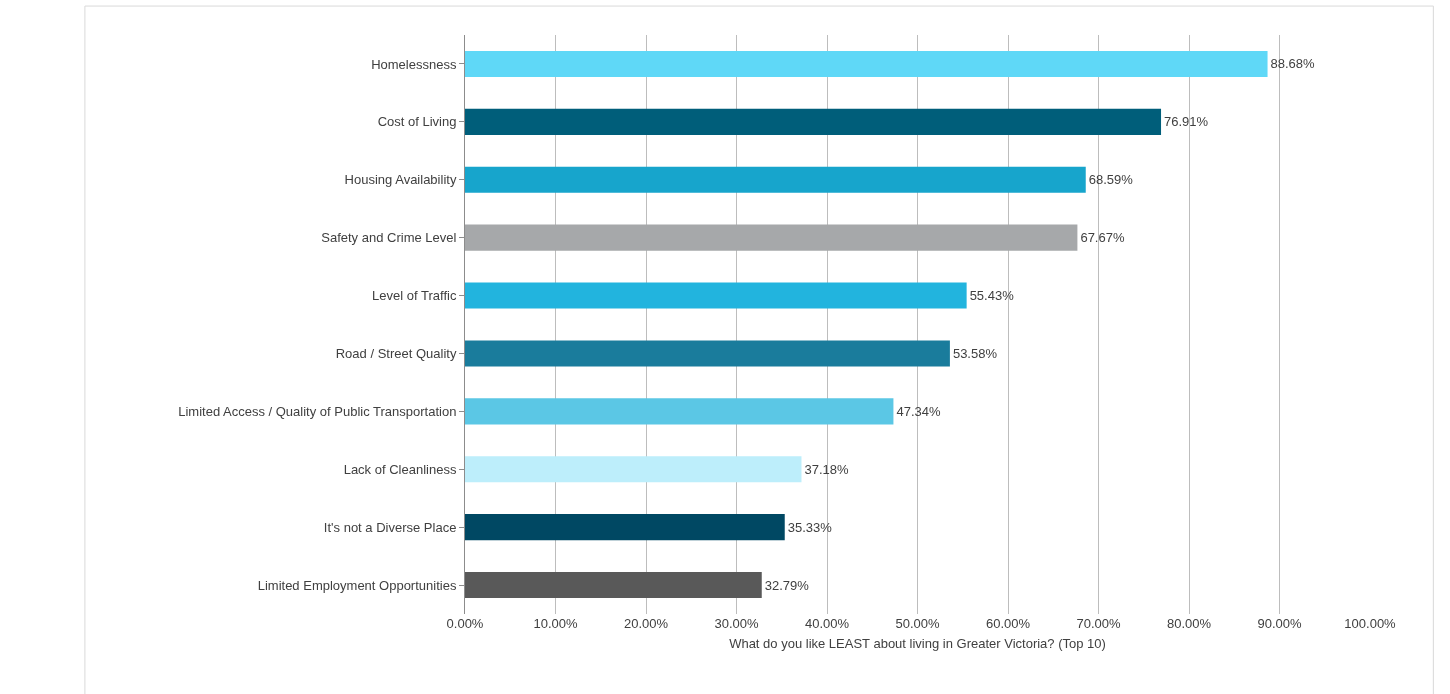 This screenshot has width=1450, height=694. What do you see at coordinates (414, 64) in the screenshot?
I see `y-tick-label: Homelessness` at bounding box center [414, 64].